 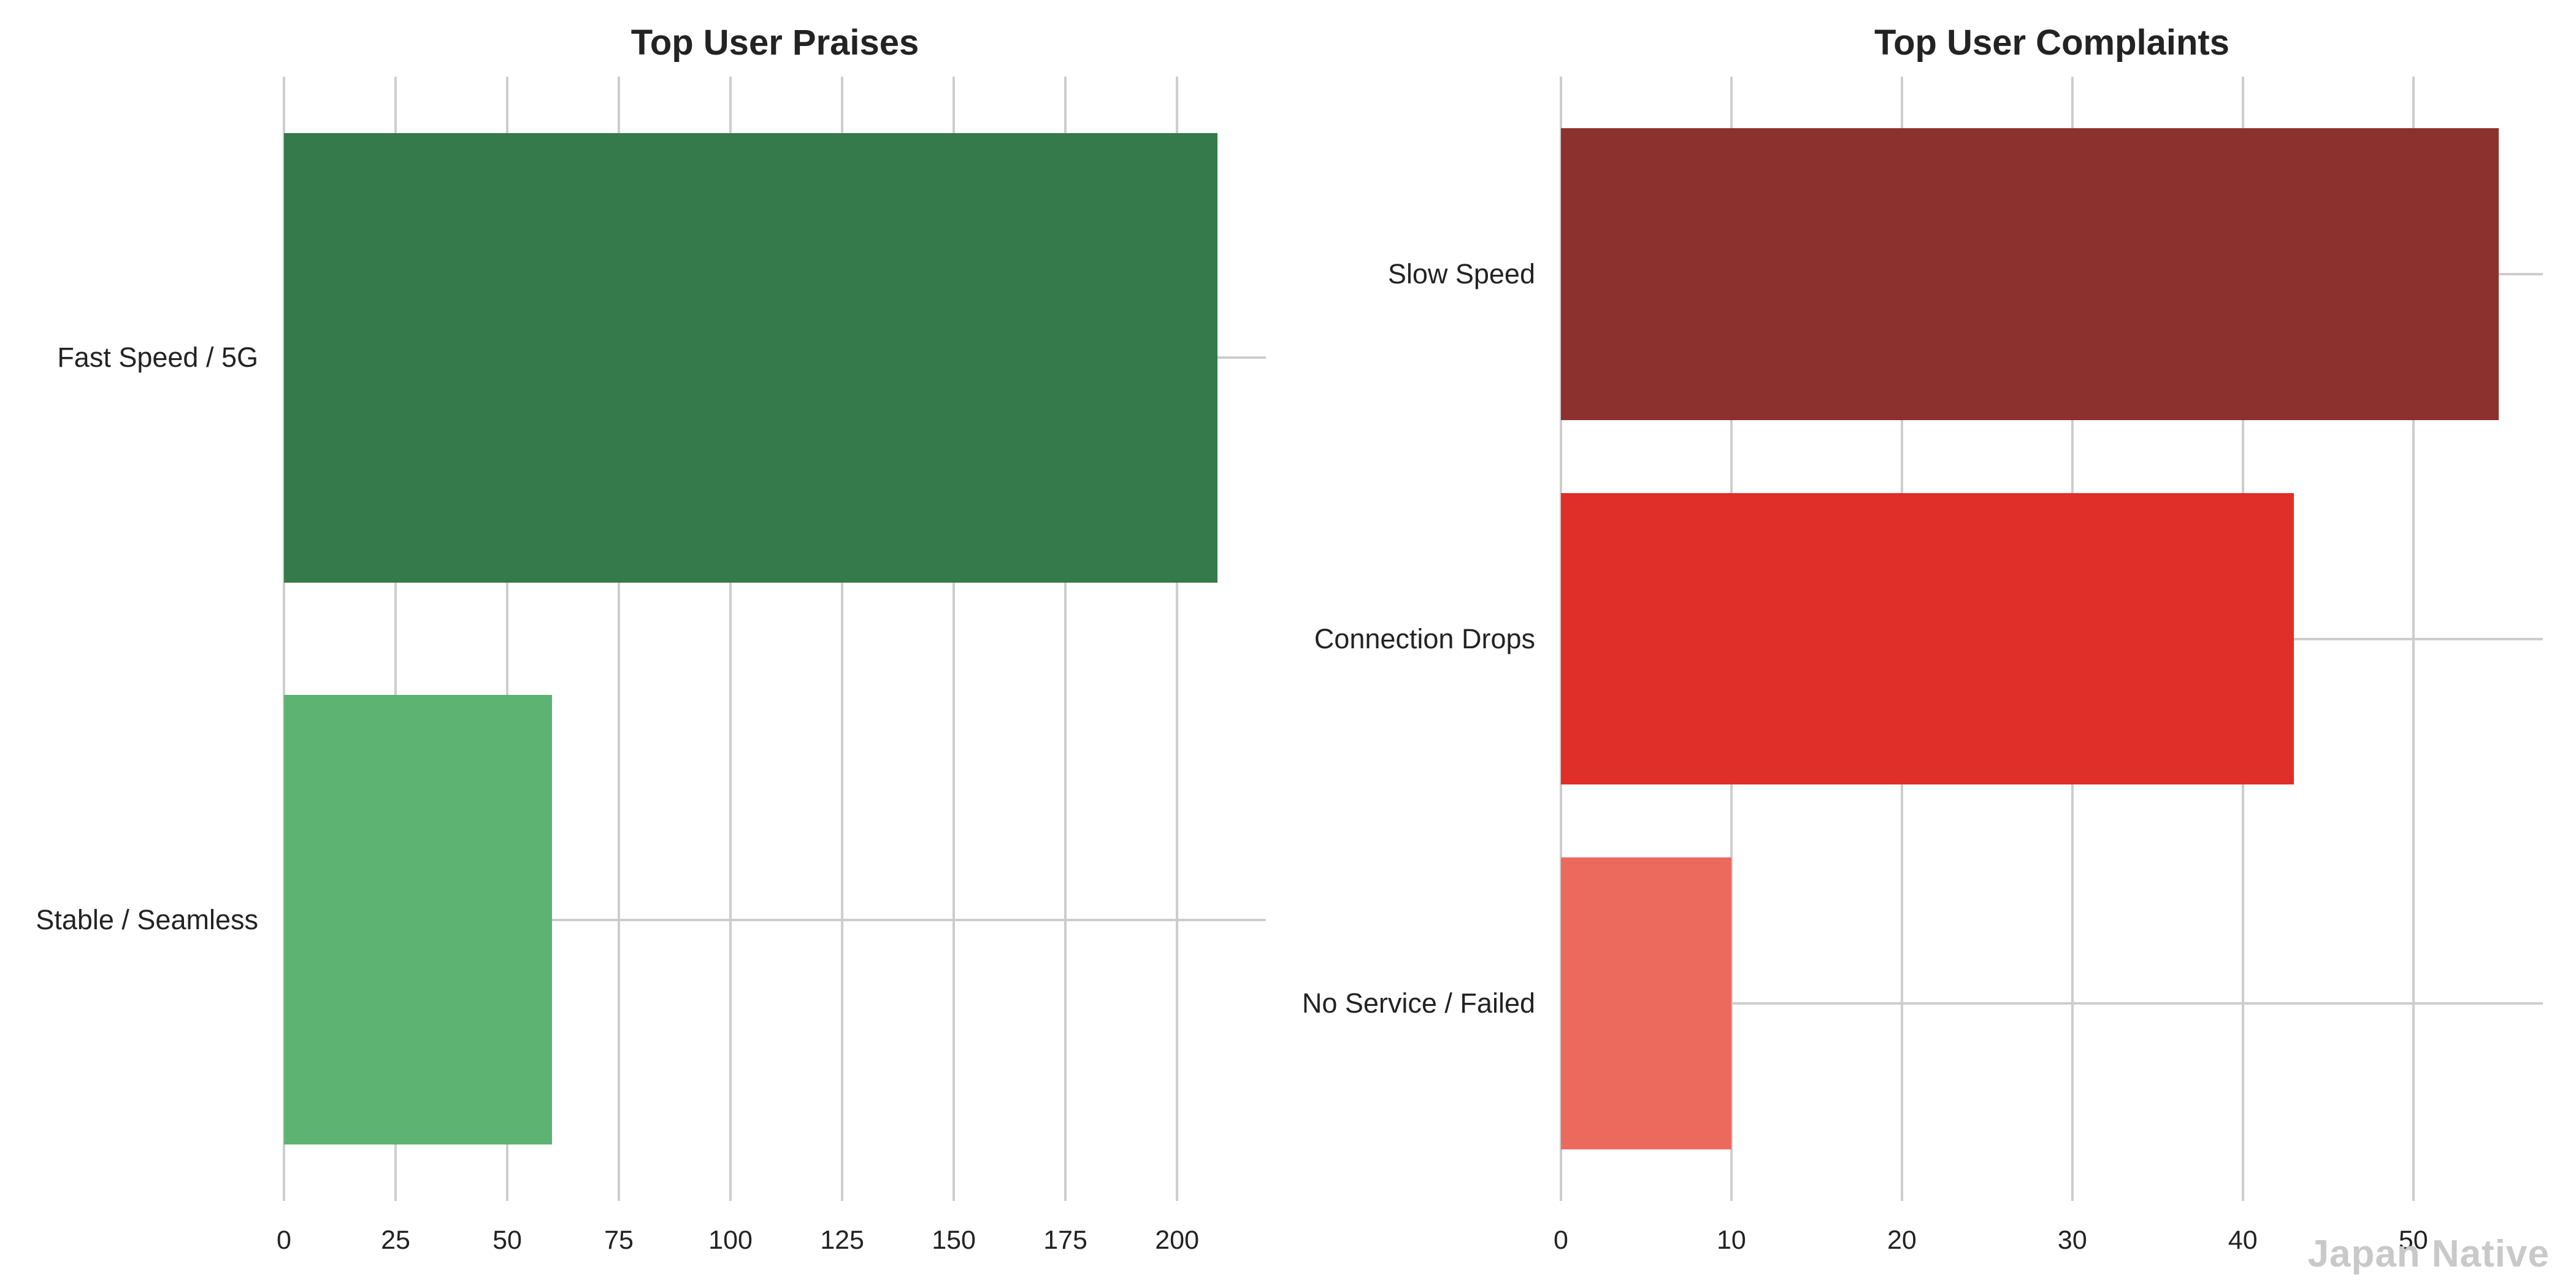 I want to click on x-tick-label: 25, so click(x=395, y=1240).